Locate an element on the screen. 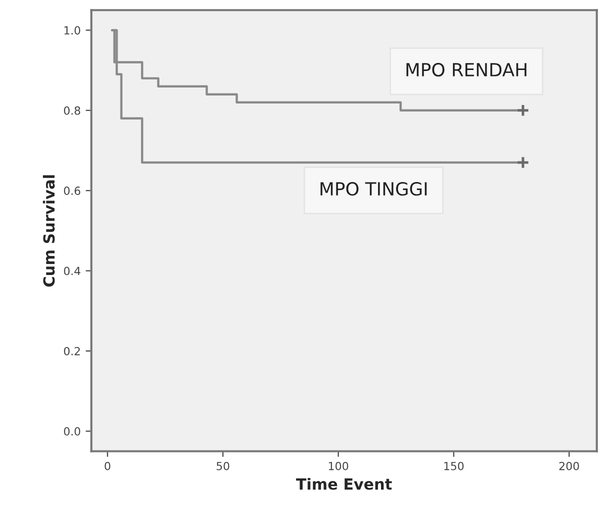  x-tick-label: 150 is located at coordinates (454, 466).